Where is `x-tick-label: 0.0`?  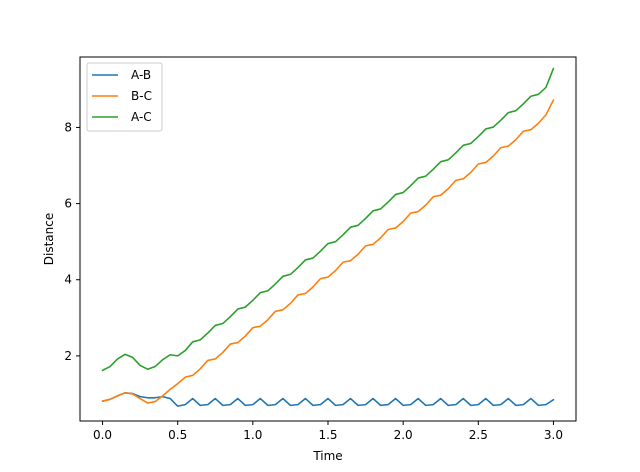
x-tick-label: 0.0 is located at coordinates (102, 435).